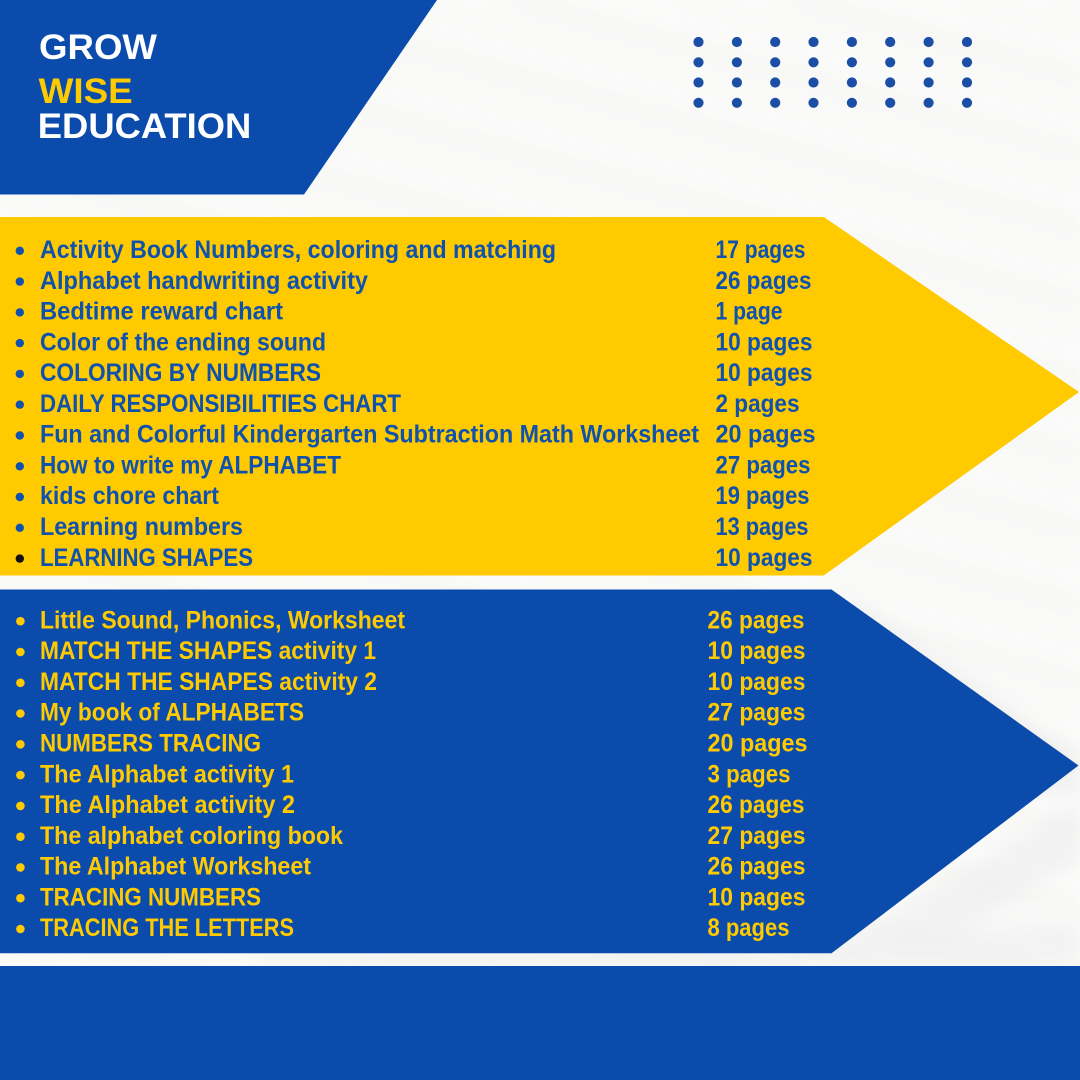  What do you see at coordinates (223, 620) in the screenshot?
I see `svg-text:Little Sound, Phonics, Workshe: Little Sound, Phonics, Worksheet` at bounding box center [223, 620].